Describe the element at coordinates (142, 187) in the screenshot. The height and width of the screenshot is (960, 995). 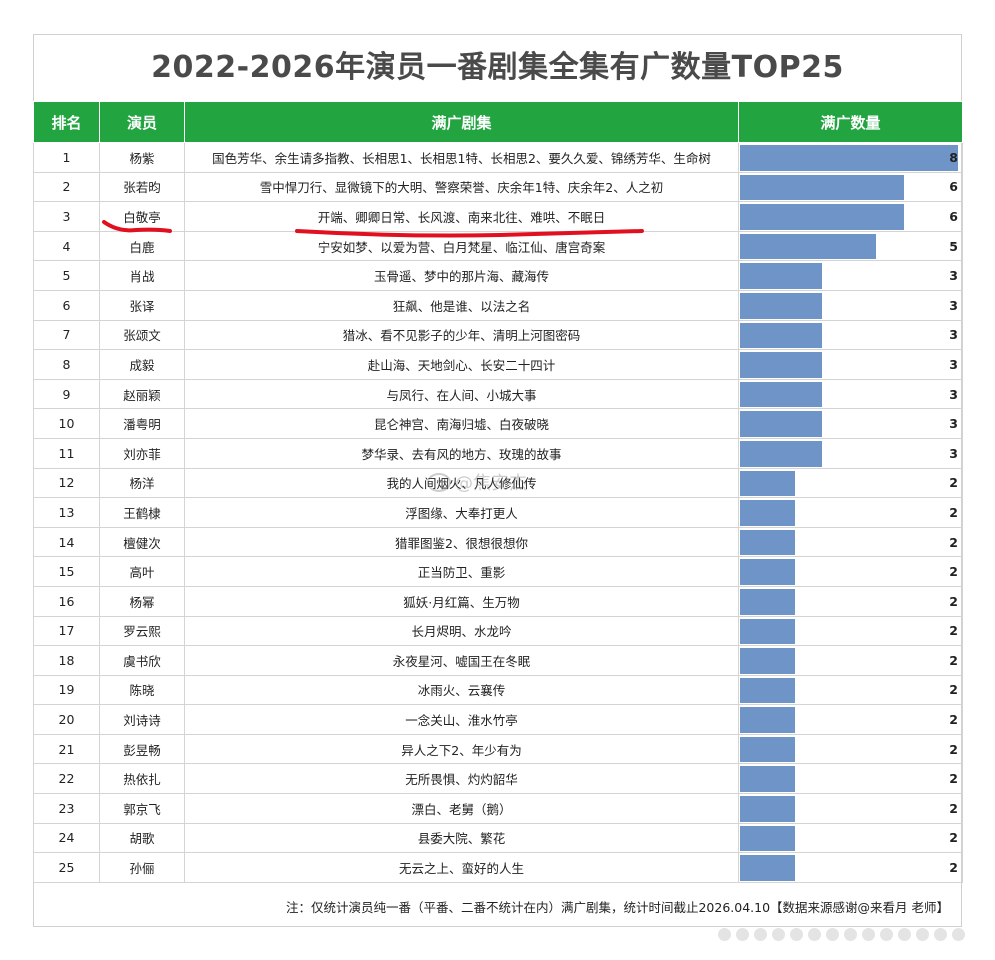
I see `actor-cell: 张若昀` at that location.